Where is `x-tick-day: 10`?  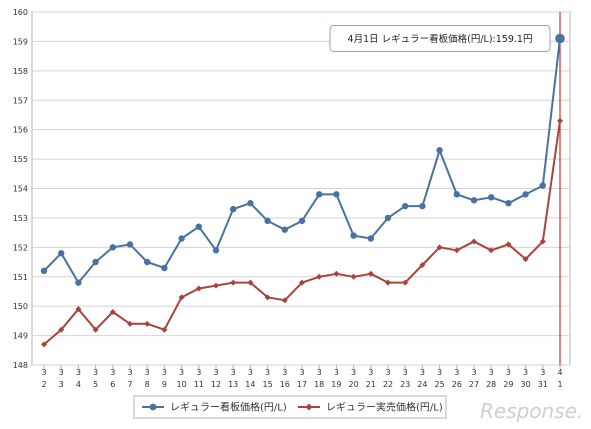
x-tick-day: 10 is located at coordinates (182, 384).